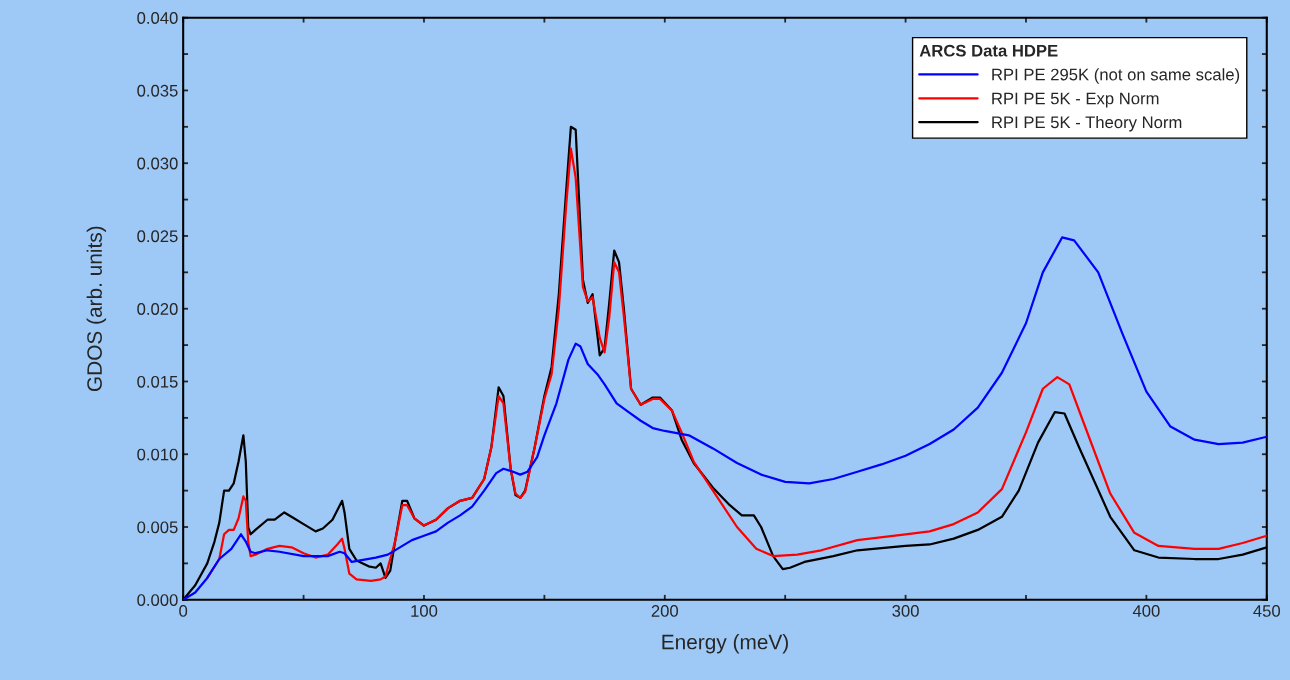 Image resolution: width=1290 pixels, height=680 pixels. Describe the element at coordinates (1267, 611) in the screenshot. I see `x-tick-label: 450` at that location.